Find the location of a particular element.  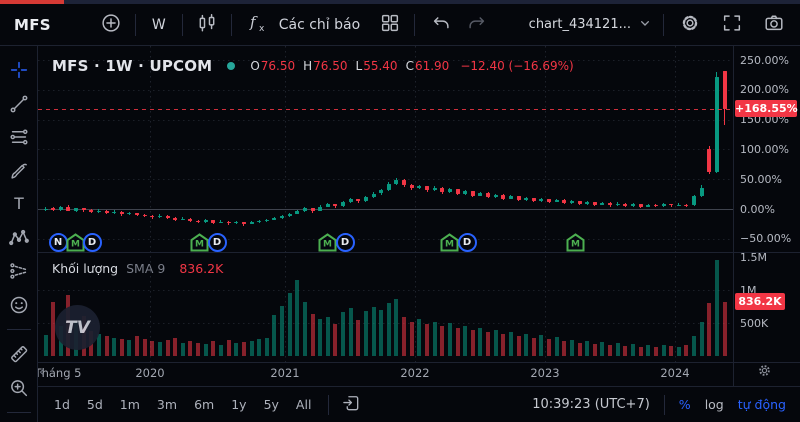

fib-lines-tool is located at coordinates (19, 137).